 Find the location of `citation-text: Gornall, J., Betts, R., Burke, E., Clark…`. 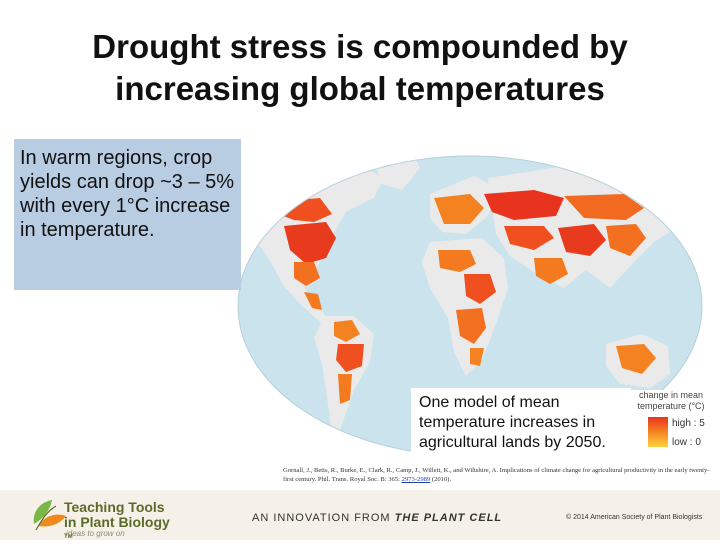

citation-text: Gornall, J., Betts, R., Burke, E., Clark… is located at coordinates (496, 475).